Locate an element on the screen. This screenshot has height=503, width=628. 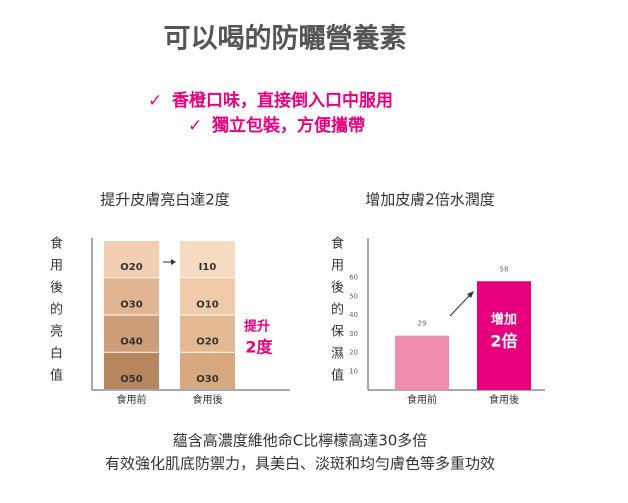
y-tick-label: 60 is located at coordinates (353, 278).